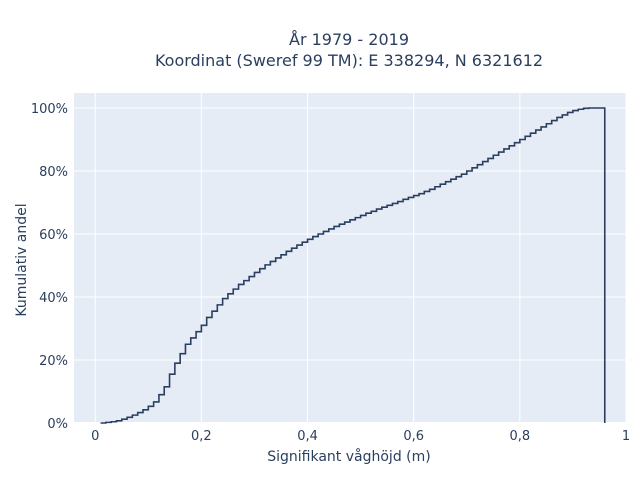 Image resolution: width=640 pixels, height=480 pixels. I want to click on chart-title-line-1: År 1979 - 2019, so click(349, 39).